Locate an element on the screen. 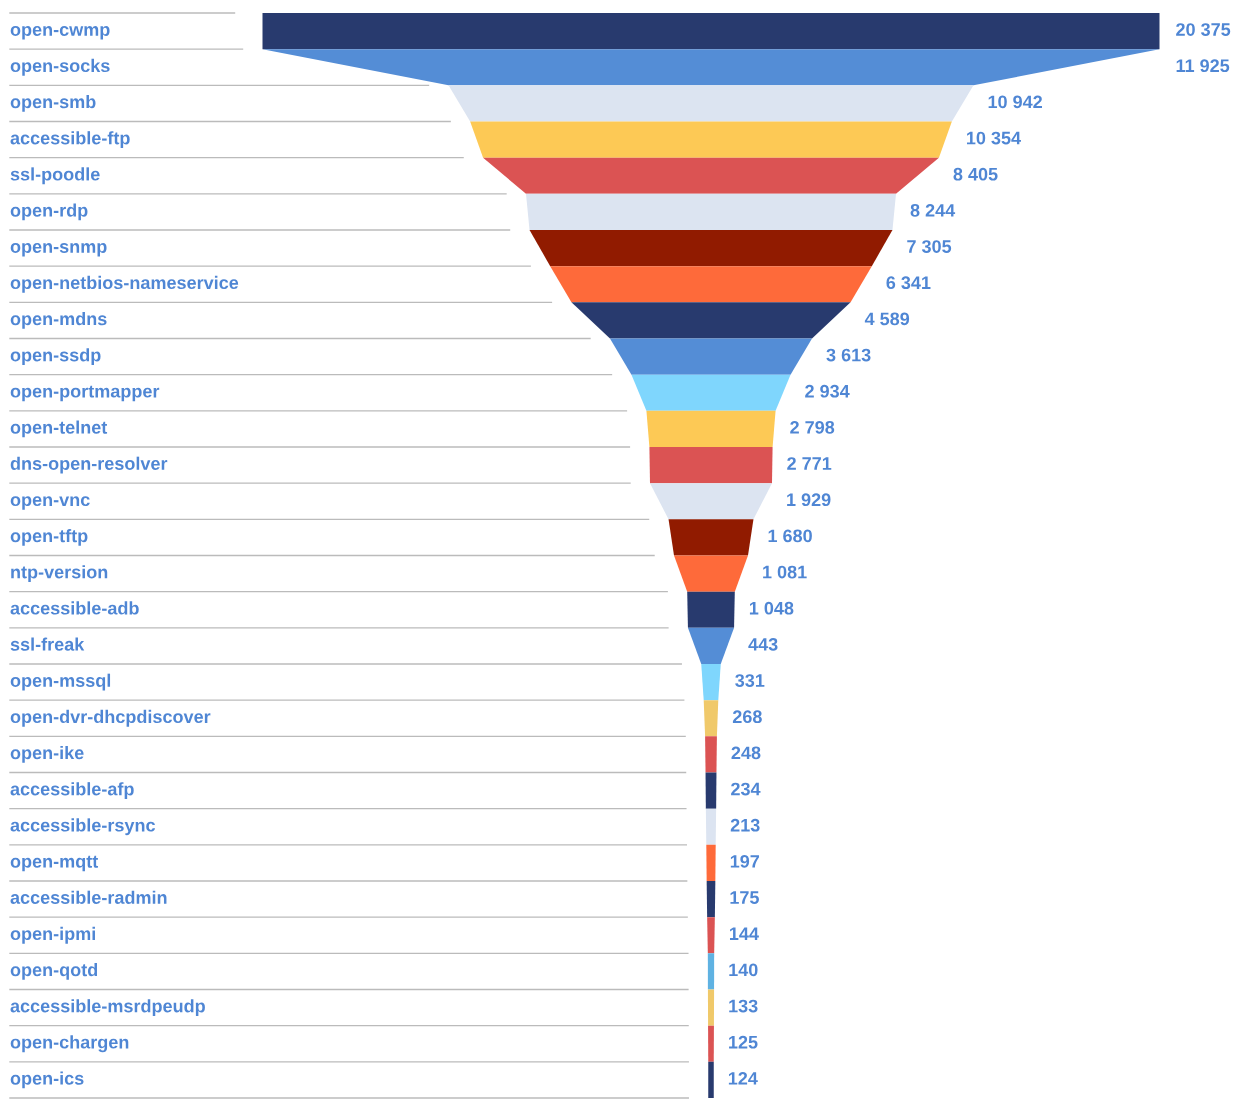 This screenshot has width=1239, height=1102. data-label: 1 048 is located at coordinates (771, 608).